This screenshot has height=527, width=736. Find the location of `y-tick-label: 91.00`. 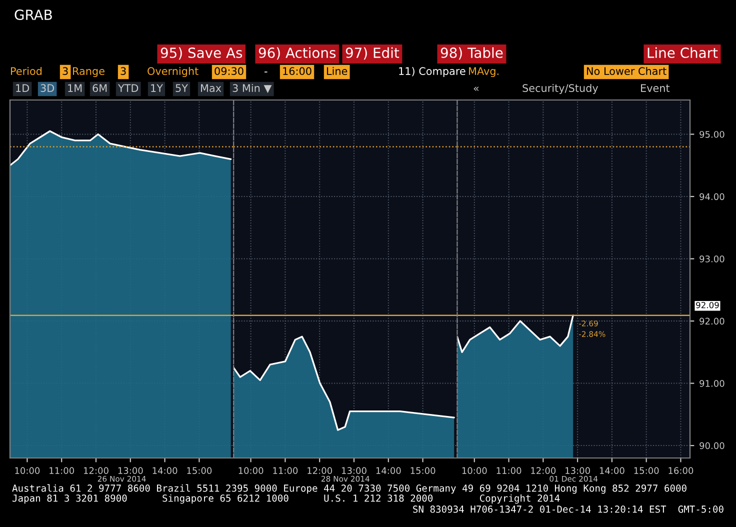

y-tick-label: 91.00 is located at coordinates (712, 383).